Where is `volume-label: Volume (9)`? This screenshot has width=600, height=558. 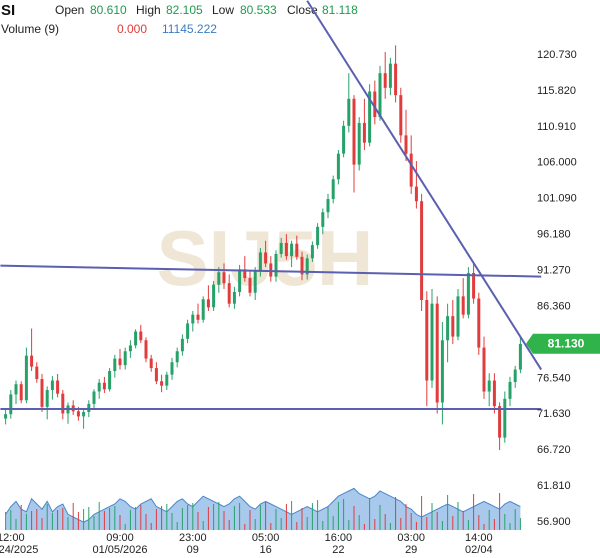 volume-label: Volume (9) is located at coordinates (30, 29).